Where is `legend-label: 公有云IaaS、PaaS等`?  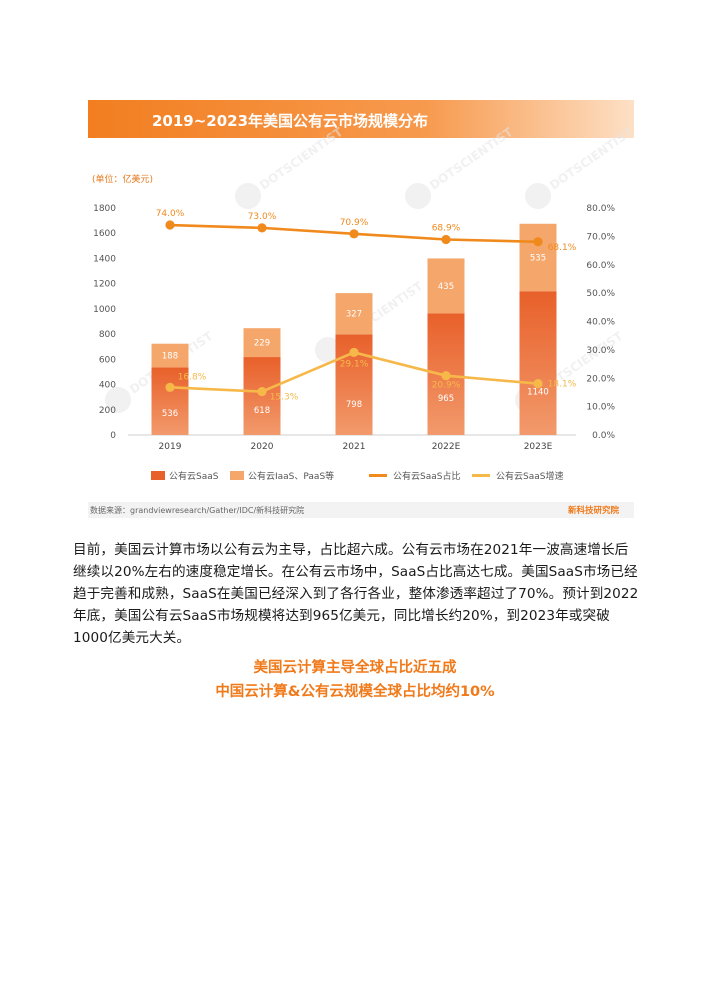
legend-label: 公有云IaaS、PaaS等 is located at coordinates (291, 476).